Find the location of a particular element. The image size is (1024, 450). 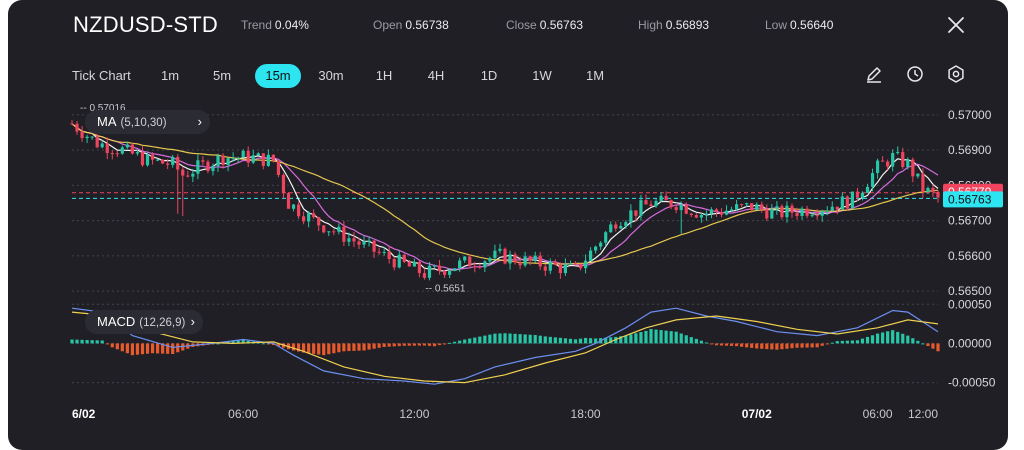

macd-indicator-pill: MACD (12,26,9) › is located at coordinates (144, 322).